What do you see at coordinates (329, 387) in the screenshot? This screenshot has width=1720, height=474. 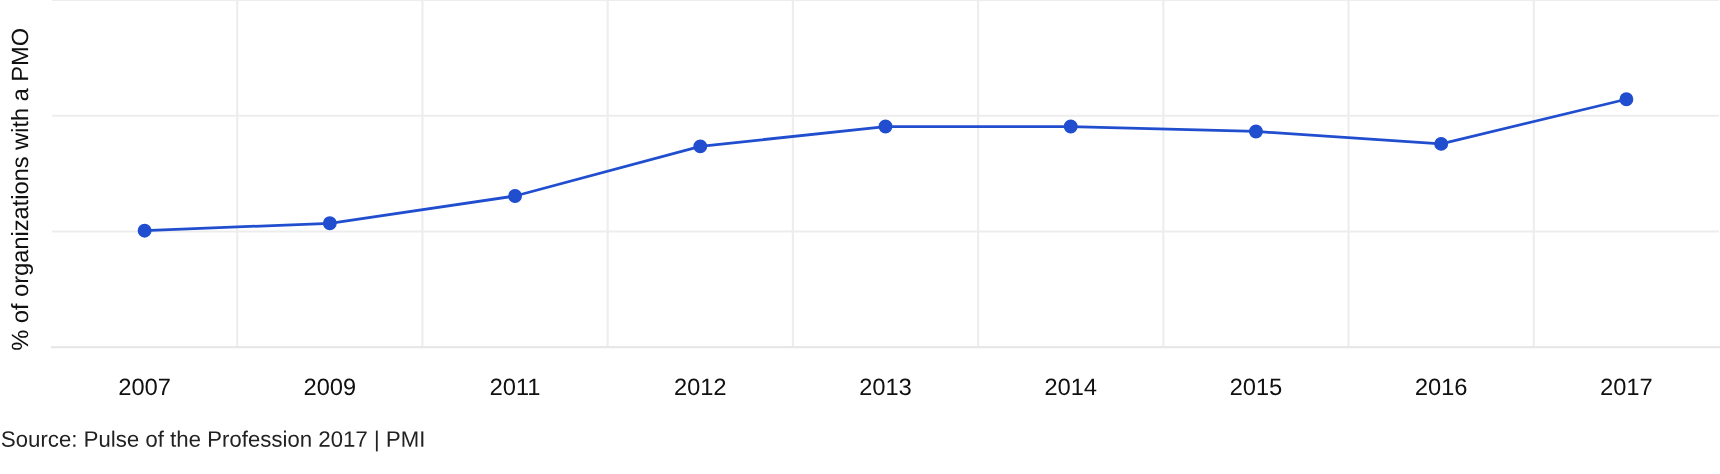 I see `x-tick-label: 2009` at bounding box center [329, 387].